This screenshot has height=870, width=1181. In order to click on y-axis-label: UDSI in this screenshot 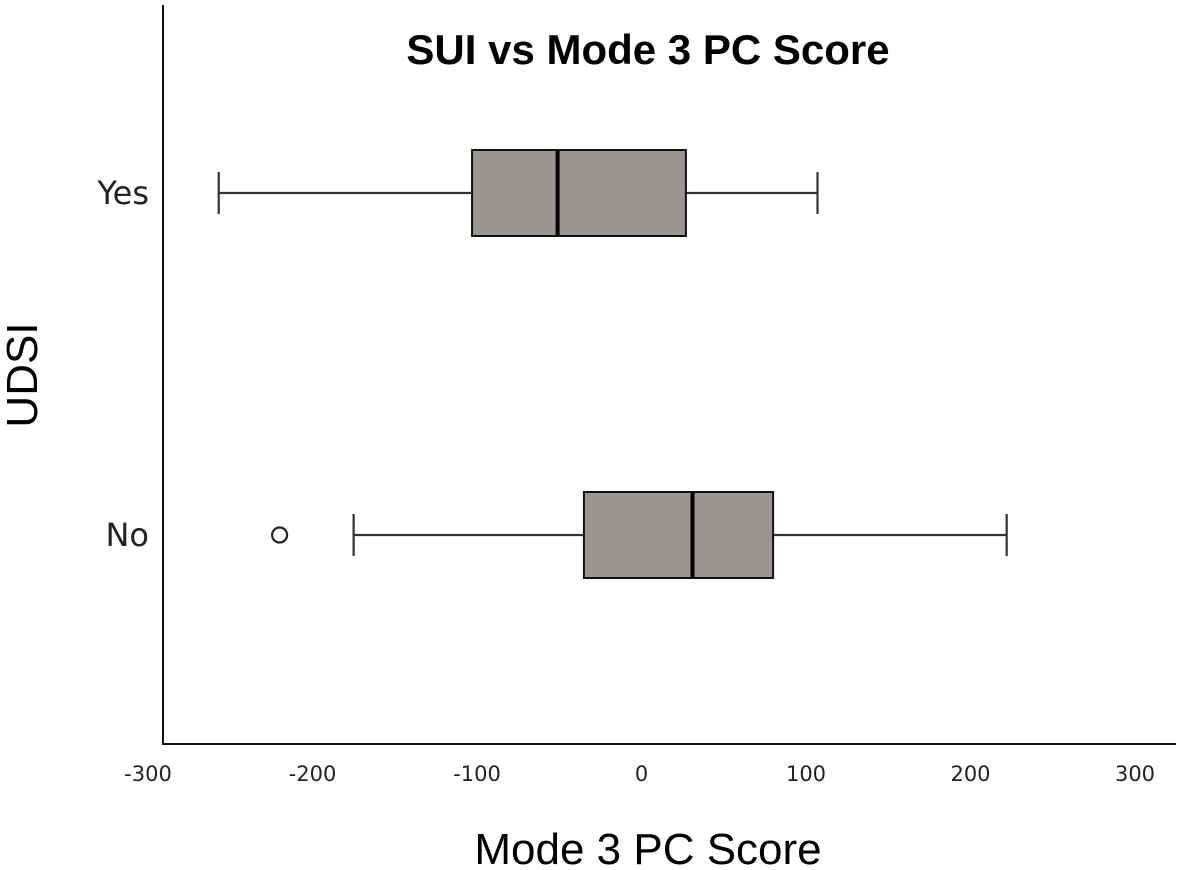, I will do `click(23, 374)`.